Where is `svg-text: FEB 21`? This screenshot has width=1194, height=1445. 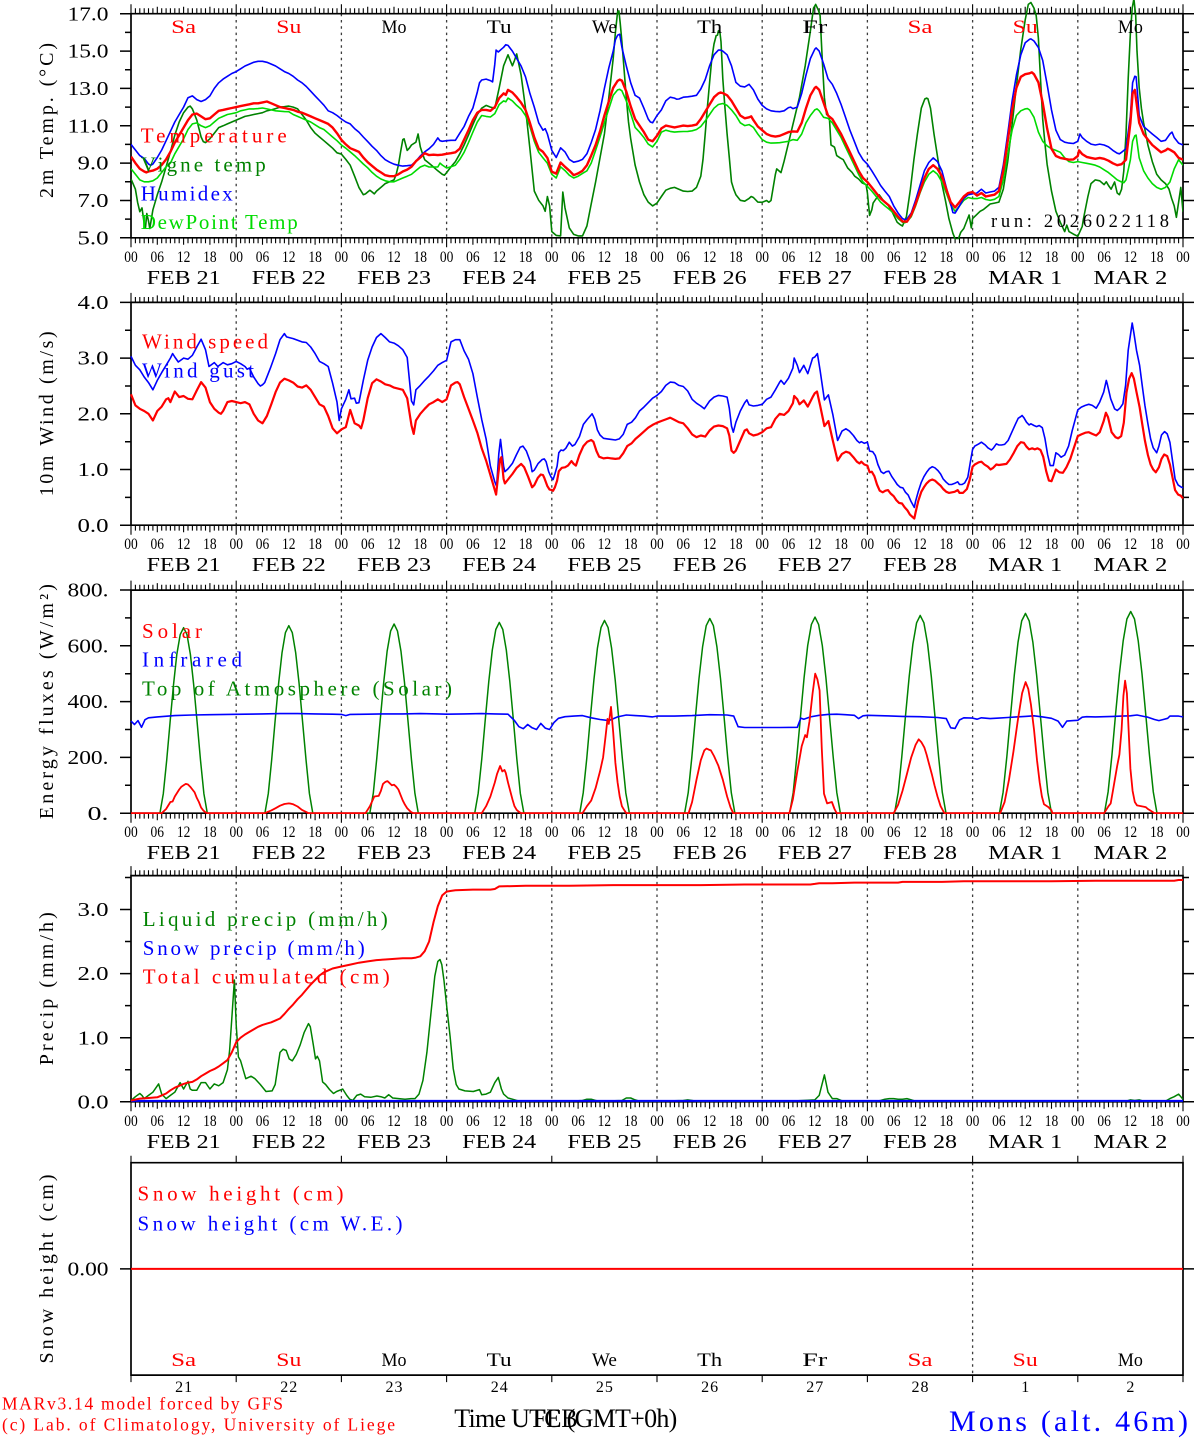 svg-text: FEB 21 is located at coordinates (184, 853).